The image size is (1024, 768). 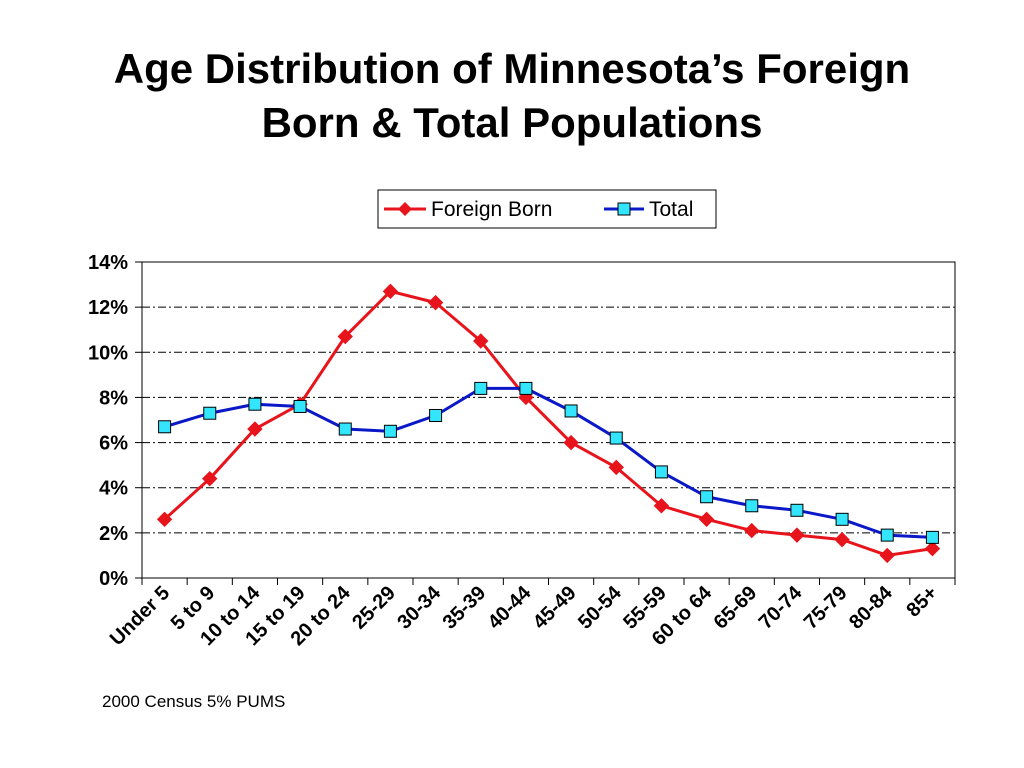 What do you see at coordinates (826, 608) in the screenshot?
I see `x-tick-label: 75-79` at bounding box center [826, 608].